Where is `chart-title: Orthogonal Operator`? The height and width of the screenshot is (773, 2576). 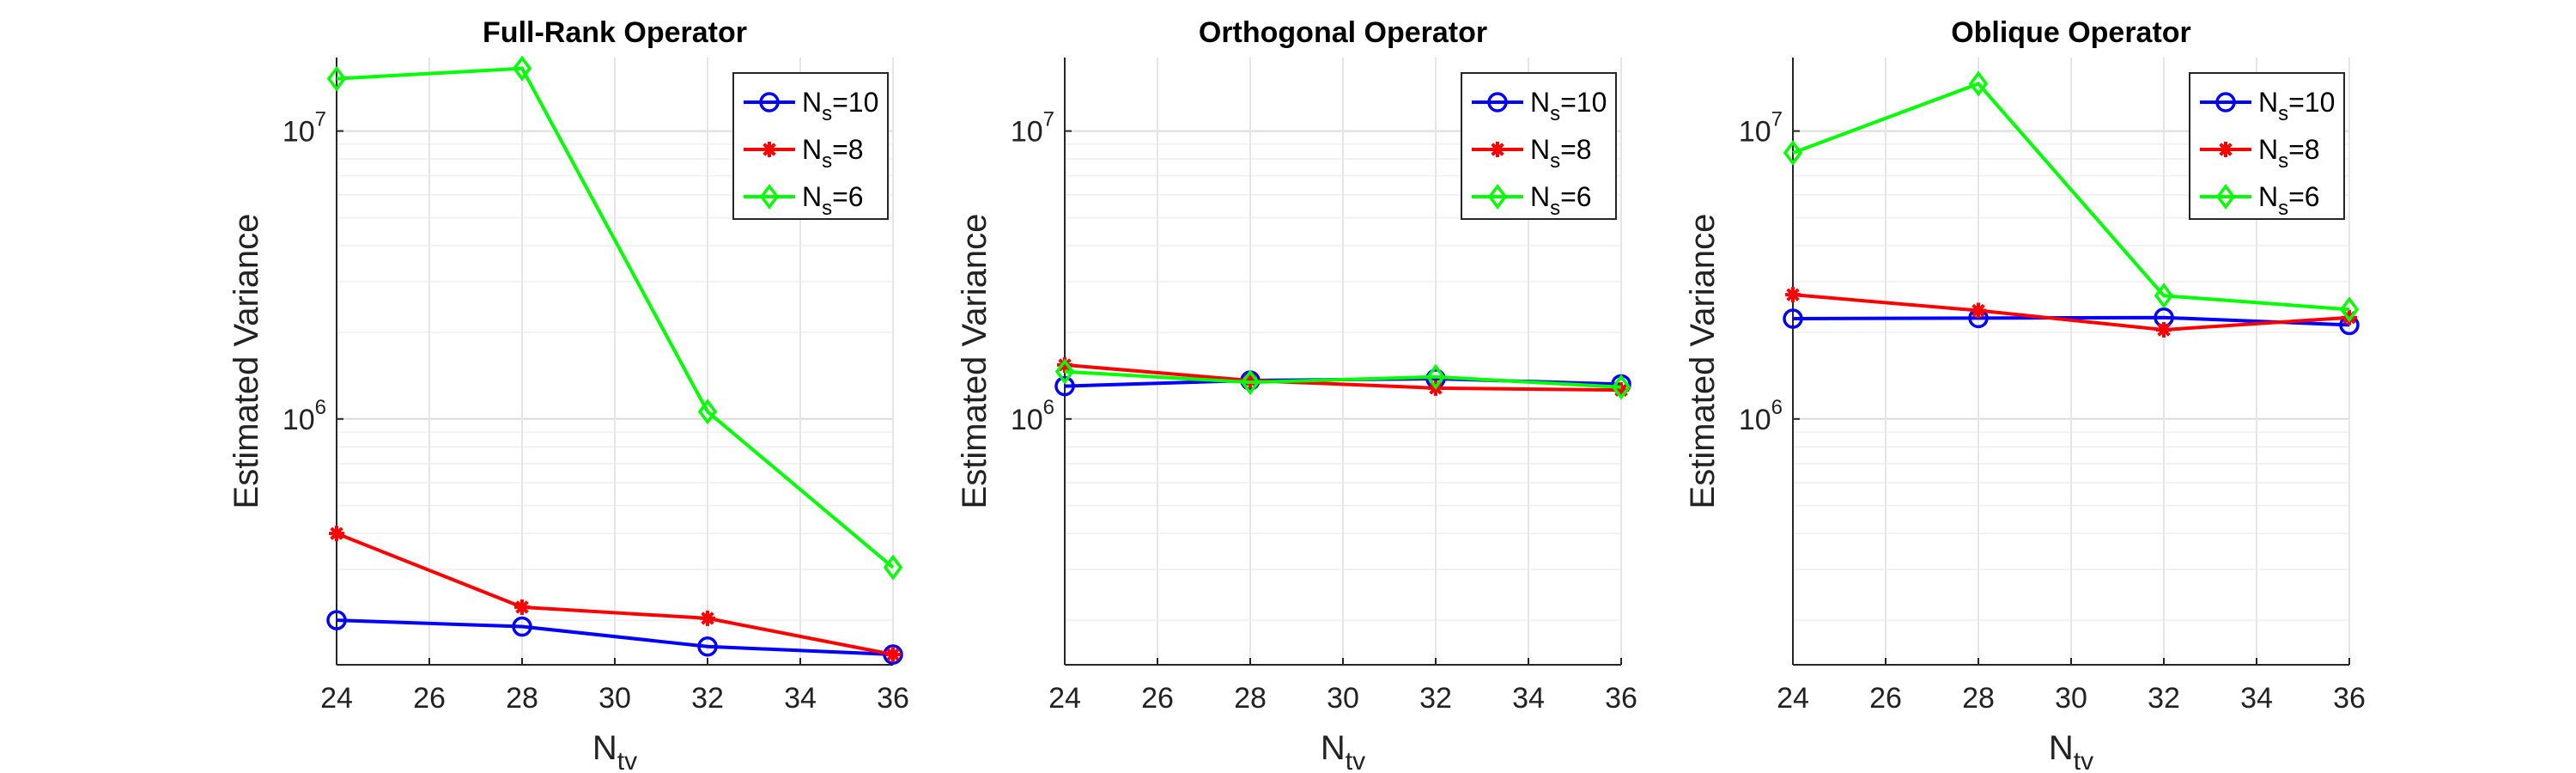
chart-title: Orthogonal Operator is located at coordinates (1343, 32).